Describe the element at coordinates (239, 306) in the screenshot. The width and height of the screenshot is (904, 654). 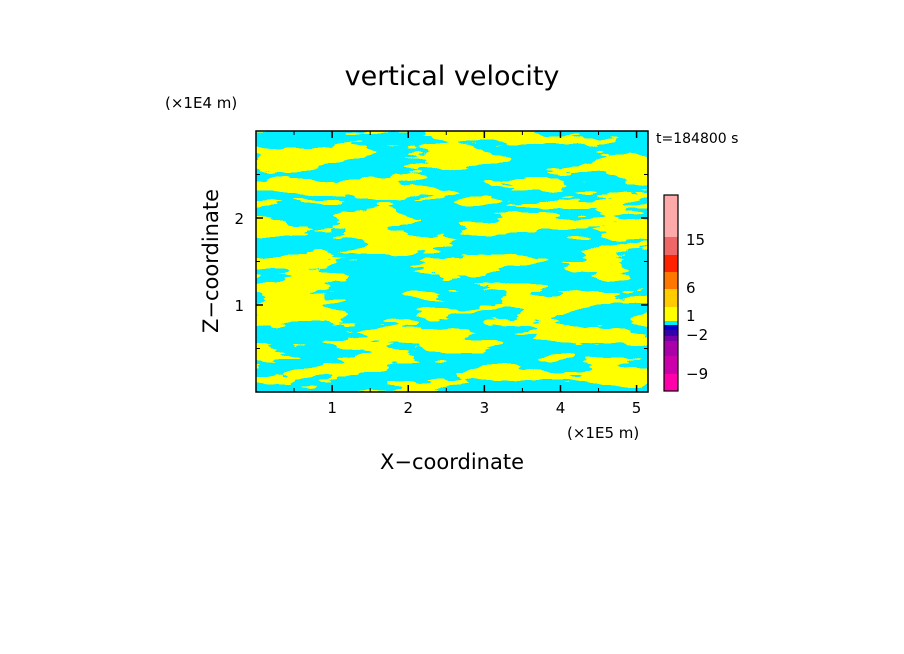
I see `y-tick-label: 1` at that location.